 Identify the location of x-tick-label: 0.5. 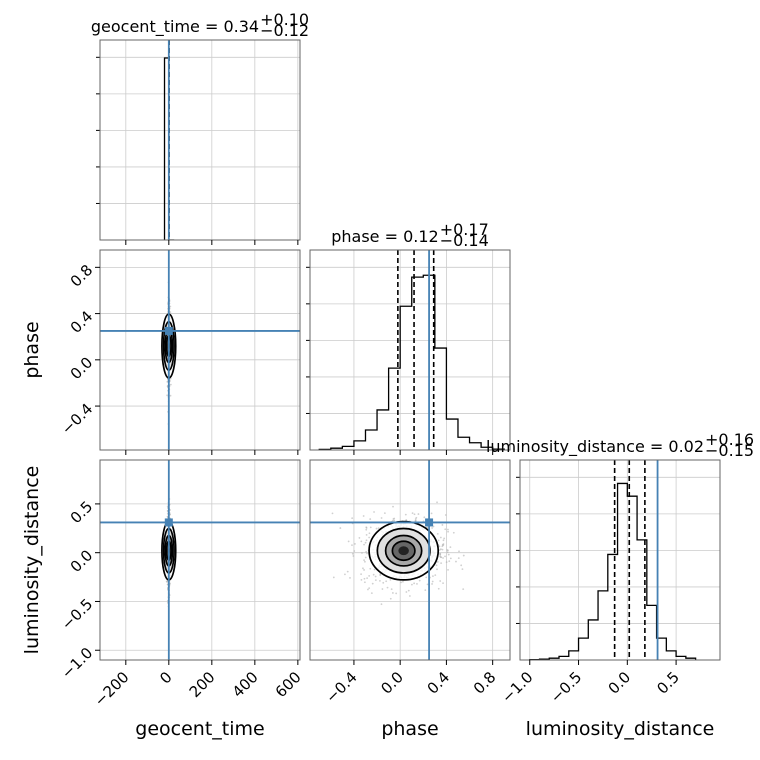
(668, 683).